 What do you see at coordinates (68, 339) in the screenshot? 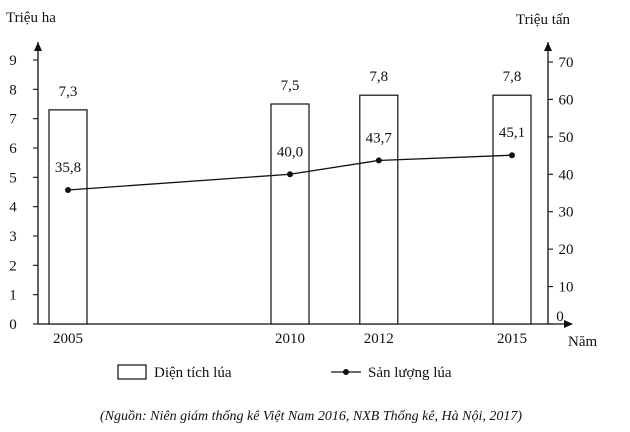
I see `x-tick-label: 2005` at bounding box center [68, 339].